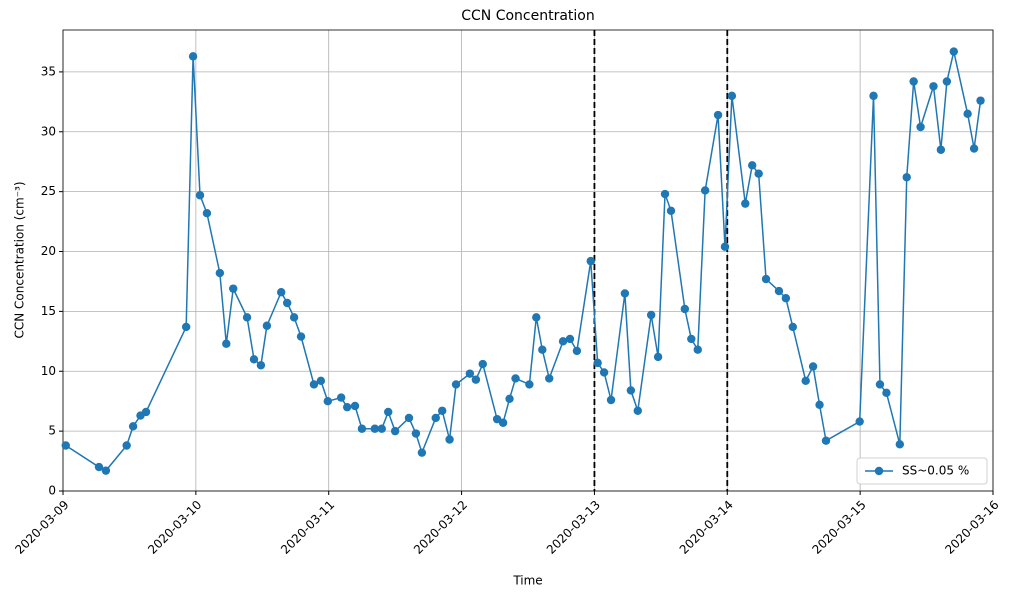 The height and width of the screenshot is (598, 1036). What do you see at coordinates (48, 371) in the screenshot?
I see `y-tick-label: 10` at bounding box center [48, 371].